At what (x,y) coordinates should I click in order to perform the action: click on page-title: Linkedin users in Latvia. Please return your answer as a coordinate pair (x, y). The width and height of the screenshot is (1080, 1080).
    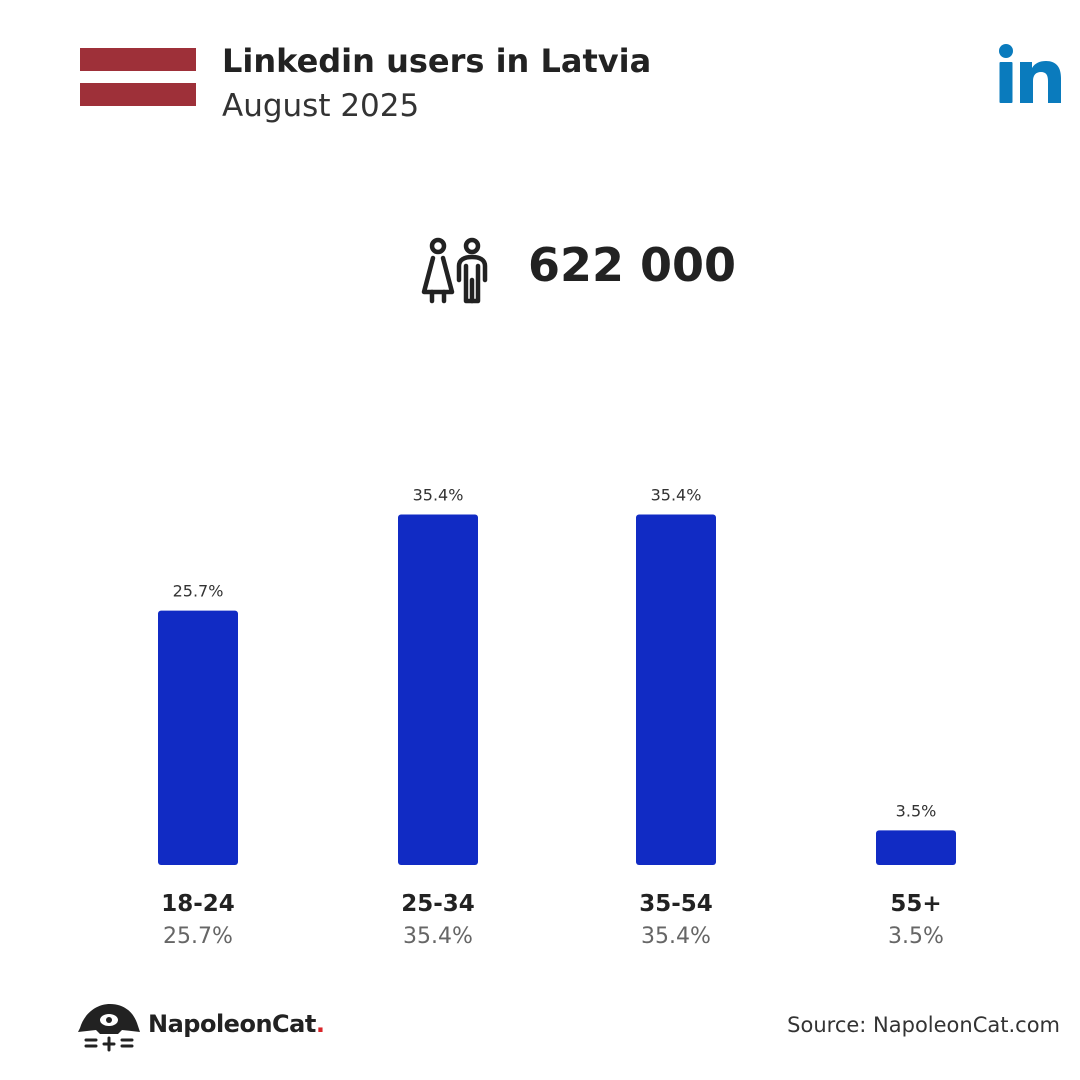
    Looking at the image, I should click on (437, 61).